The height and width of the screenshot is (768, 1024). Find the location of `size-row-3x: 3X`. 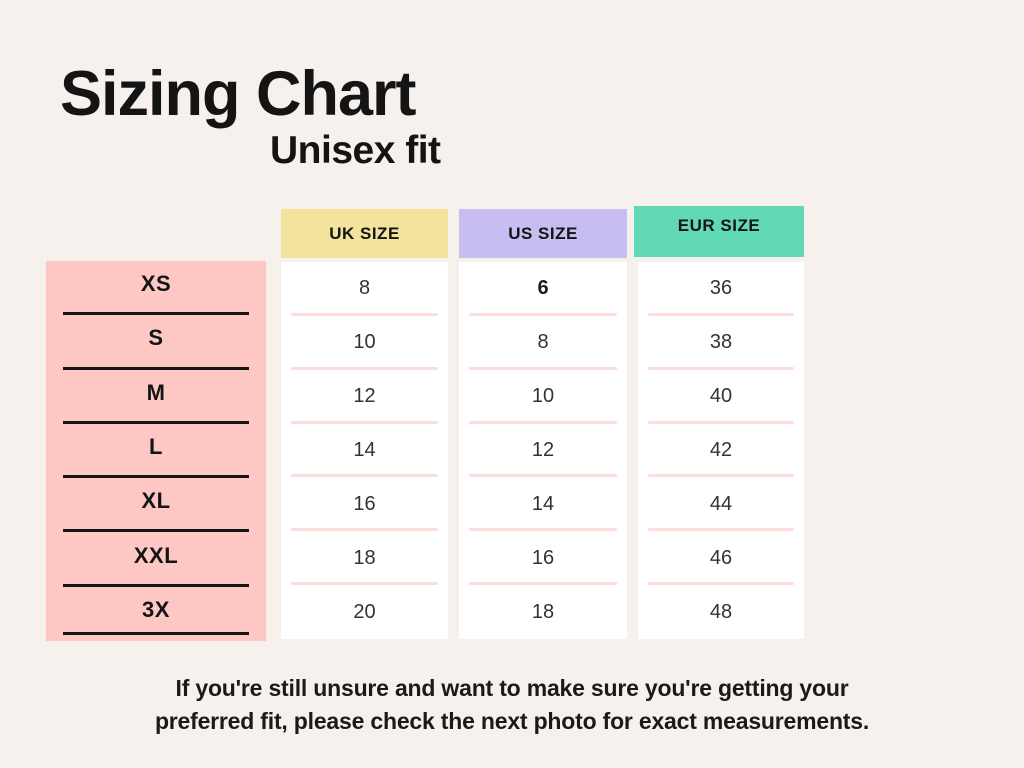

size-row-3x: 3X is located at coordinates (156, 614).